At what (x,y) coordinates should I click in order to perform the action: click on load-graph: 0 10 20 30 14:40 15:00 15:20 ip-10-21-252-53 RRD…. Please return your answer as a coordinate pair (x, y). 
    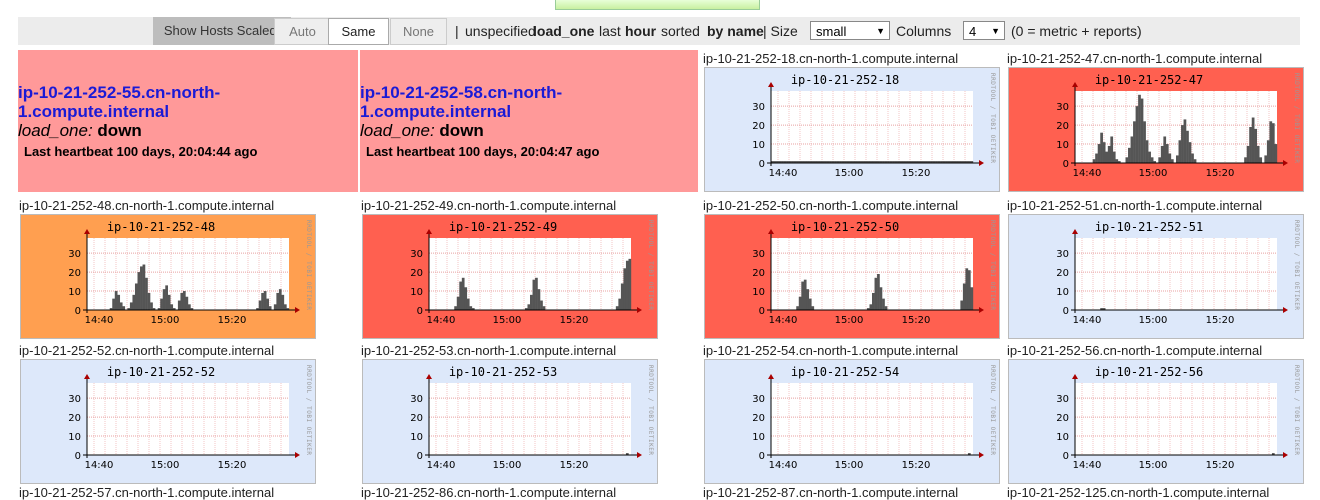
    Looking at the image, I should click on (510, 421).